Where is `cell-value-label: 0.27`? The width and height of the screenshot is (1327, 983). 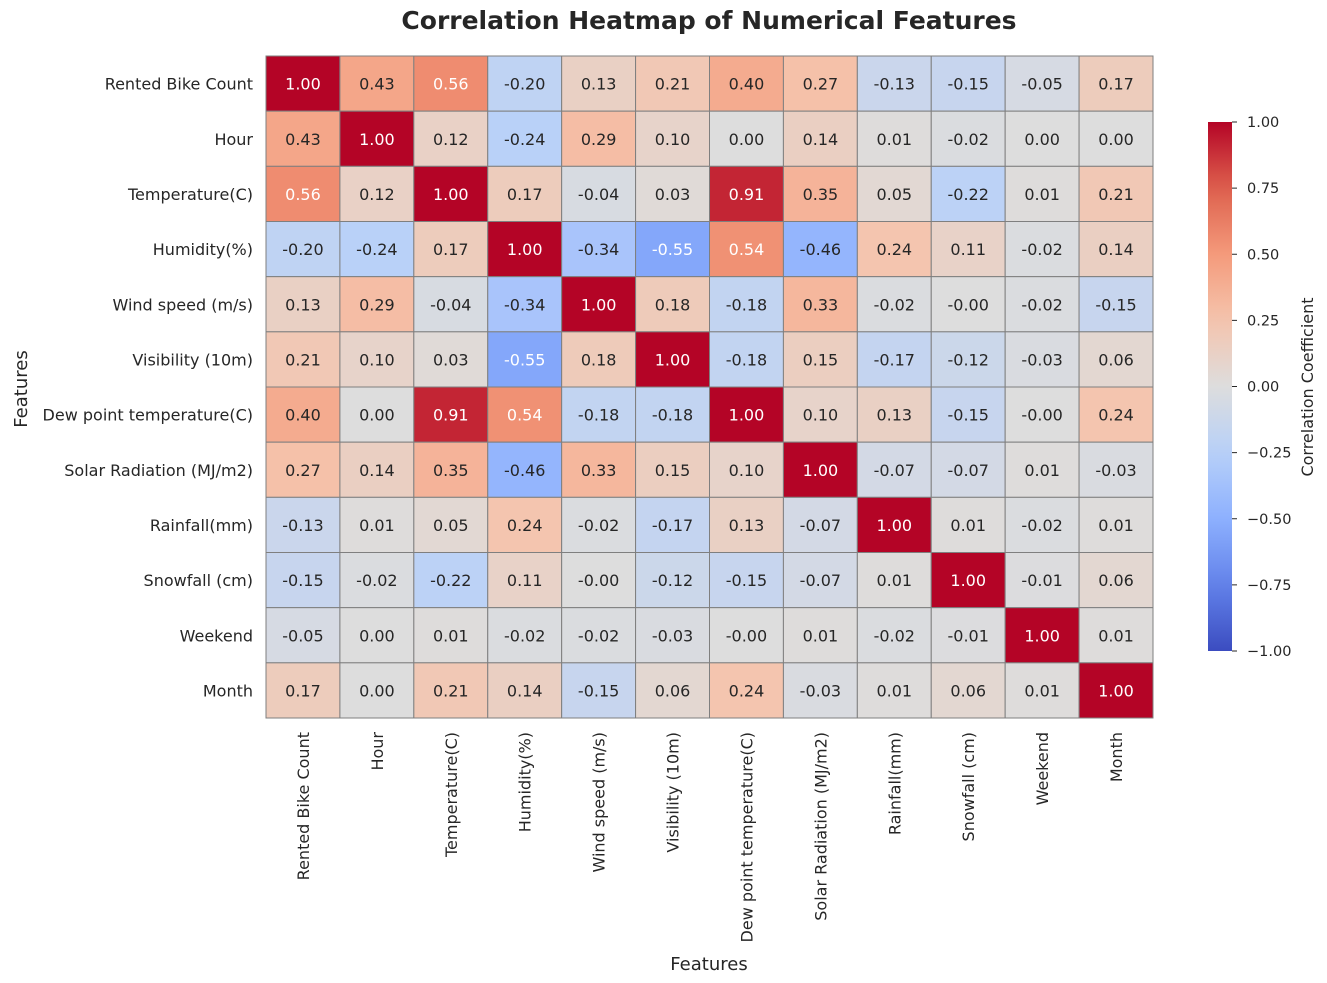 cell-value-label: 0.27 is located at coordinates (821, 84).